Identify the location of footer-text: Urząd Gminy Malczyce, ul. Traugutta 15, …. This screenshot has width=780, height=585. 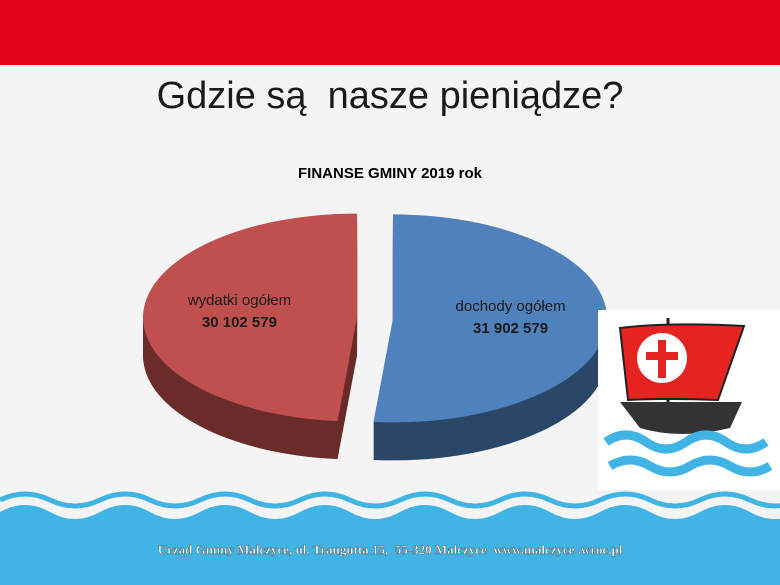
(390, 549).